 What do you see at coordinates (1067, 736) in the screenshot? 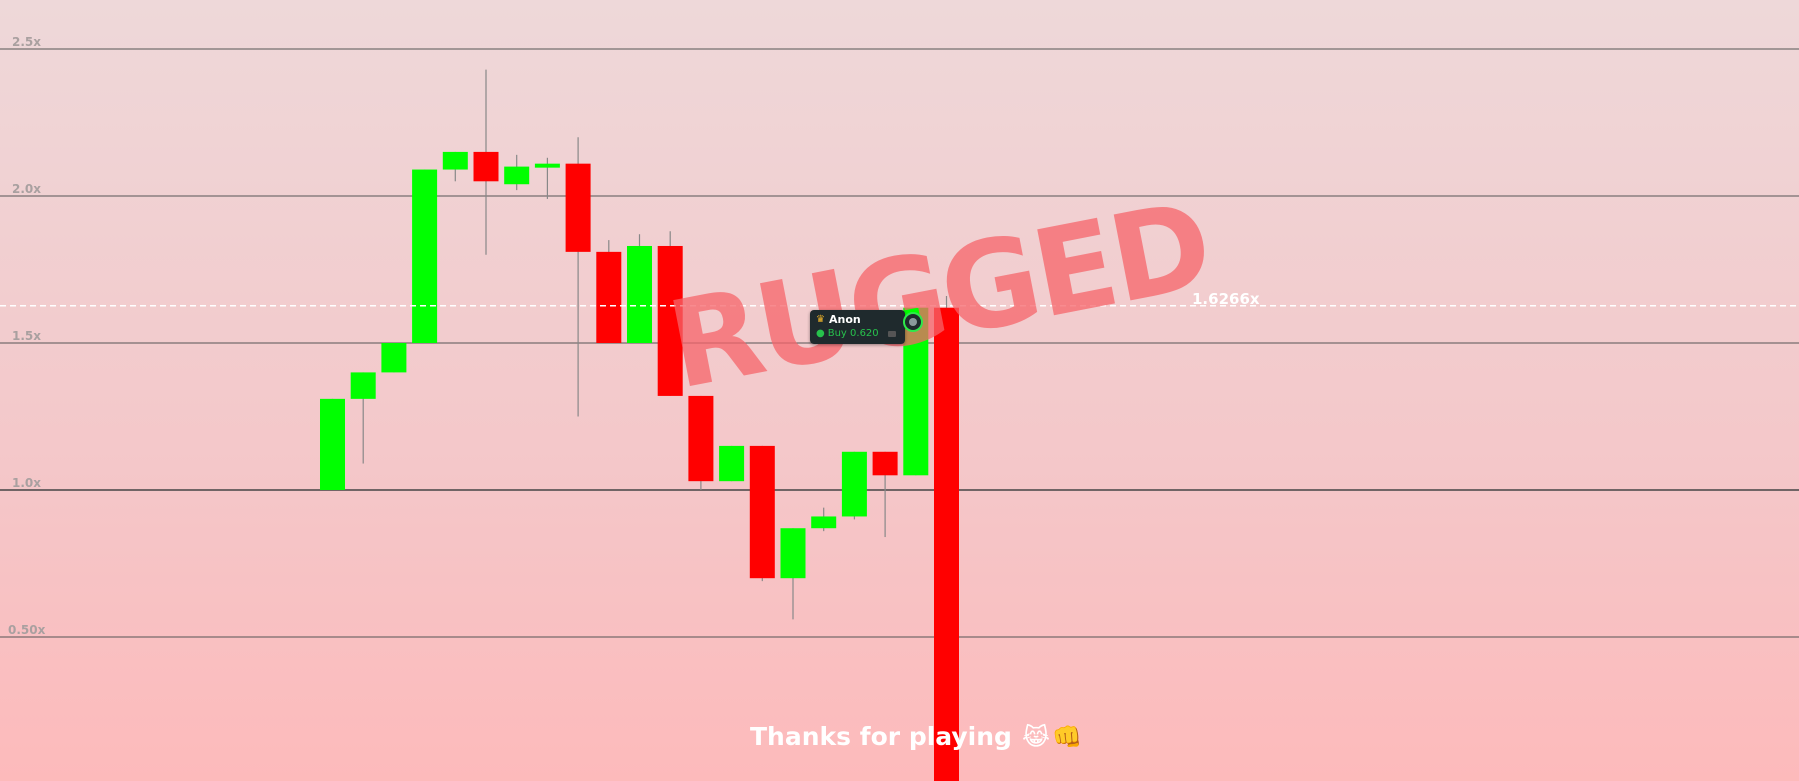
I see `fist-bump-icon: 👊` at bounding box center [1067, 736].